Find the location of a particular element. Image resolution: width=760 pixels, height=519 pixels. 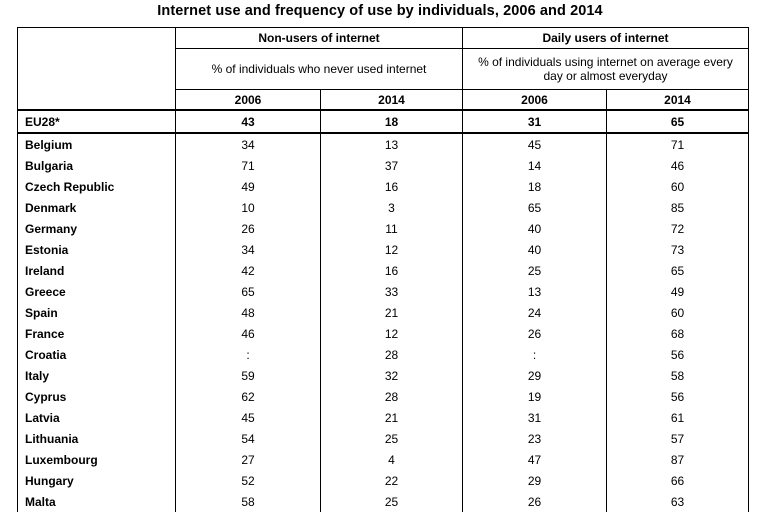

table-row: Cyprus 62 28 19 56 is located at coordinates (383, 396).